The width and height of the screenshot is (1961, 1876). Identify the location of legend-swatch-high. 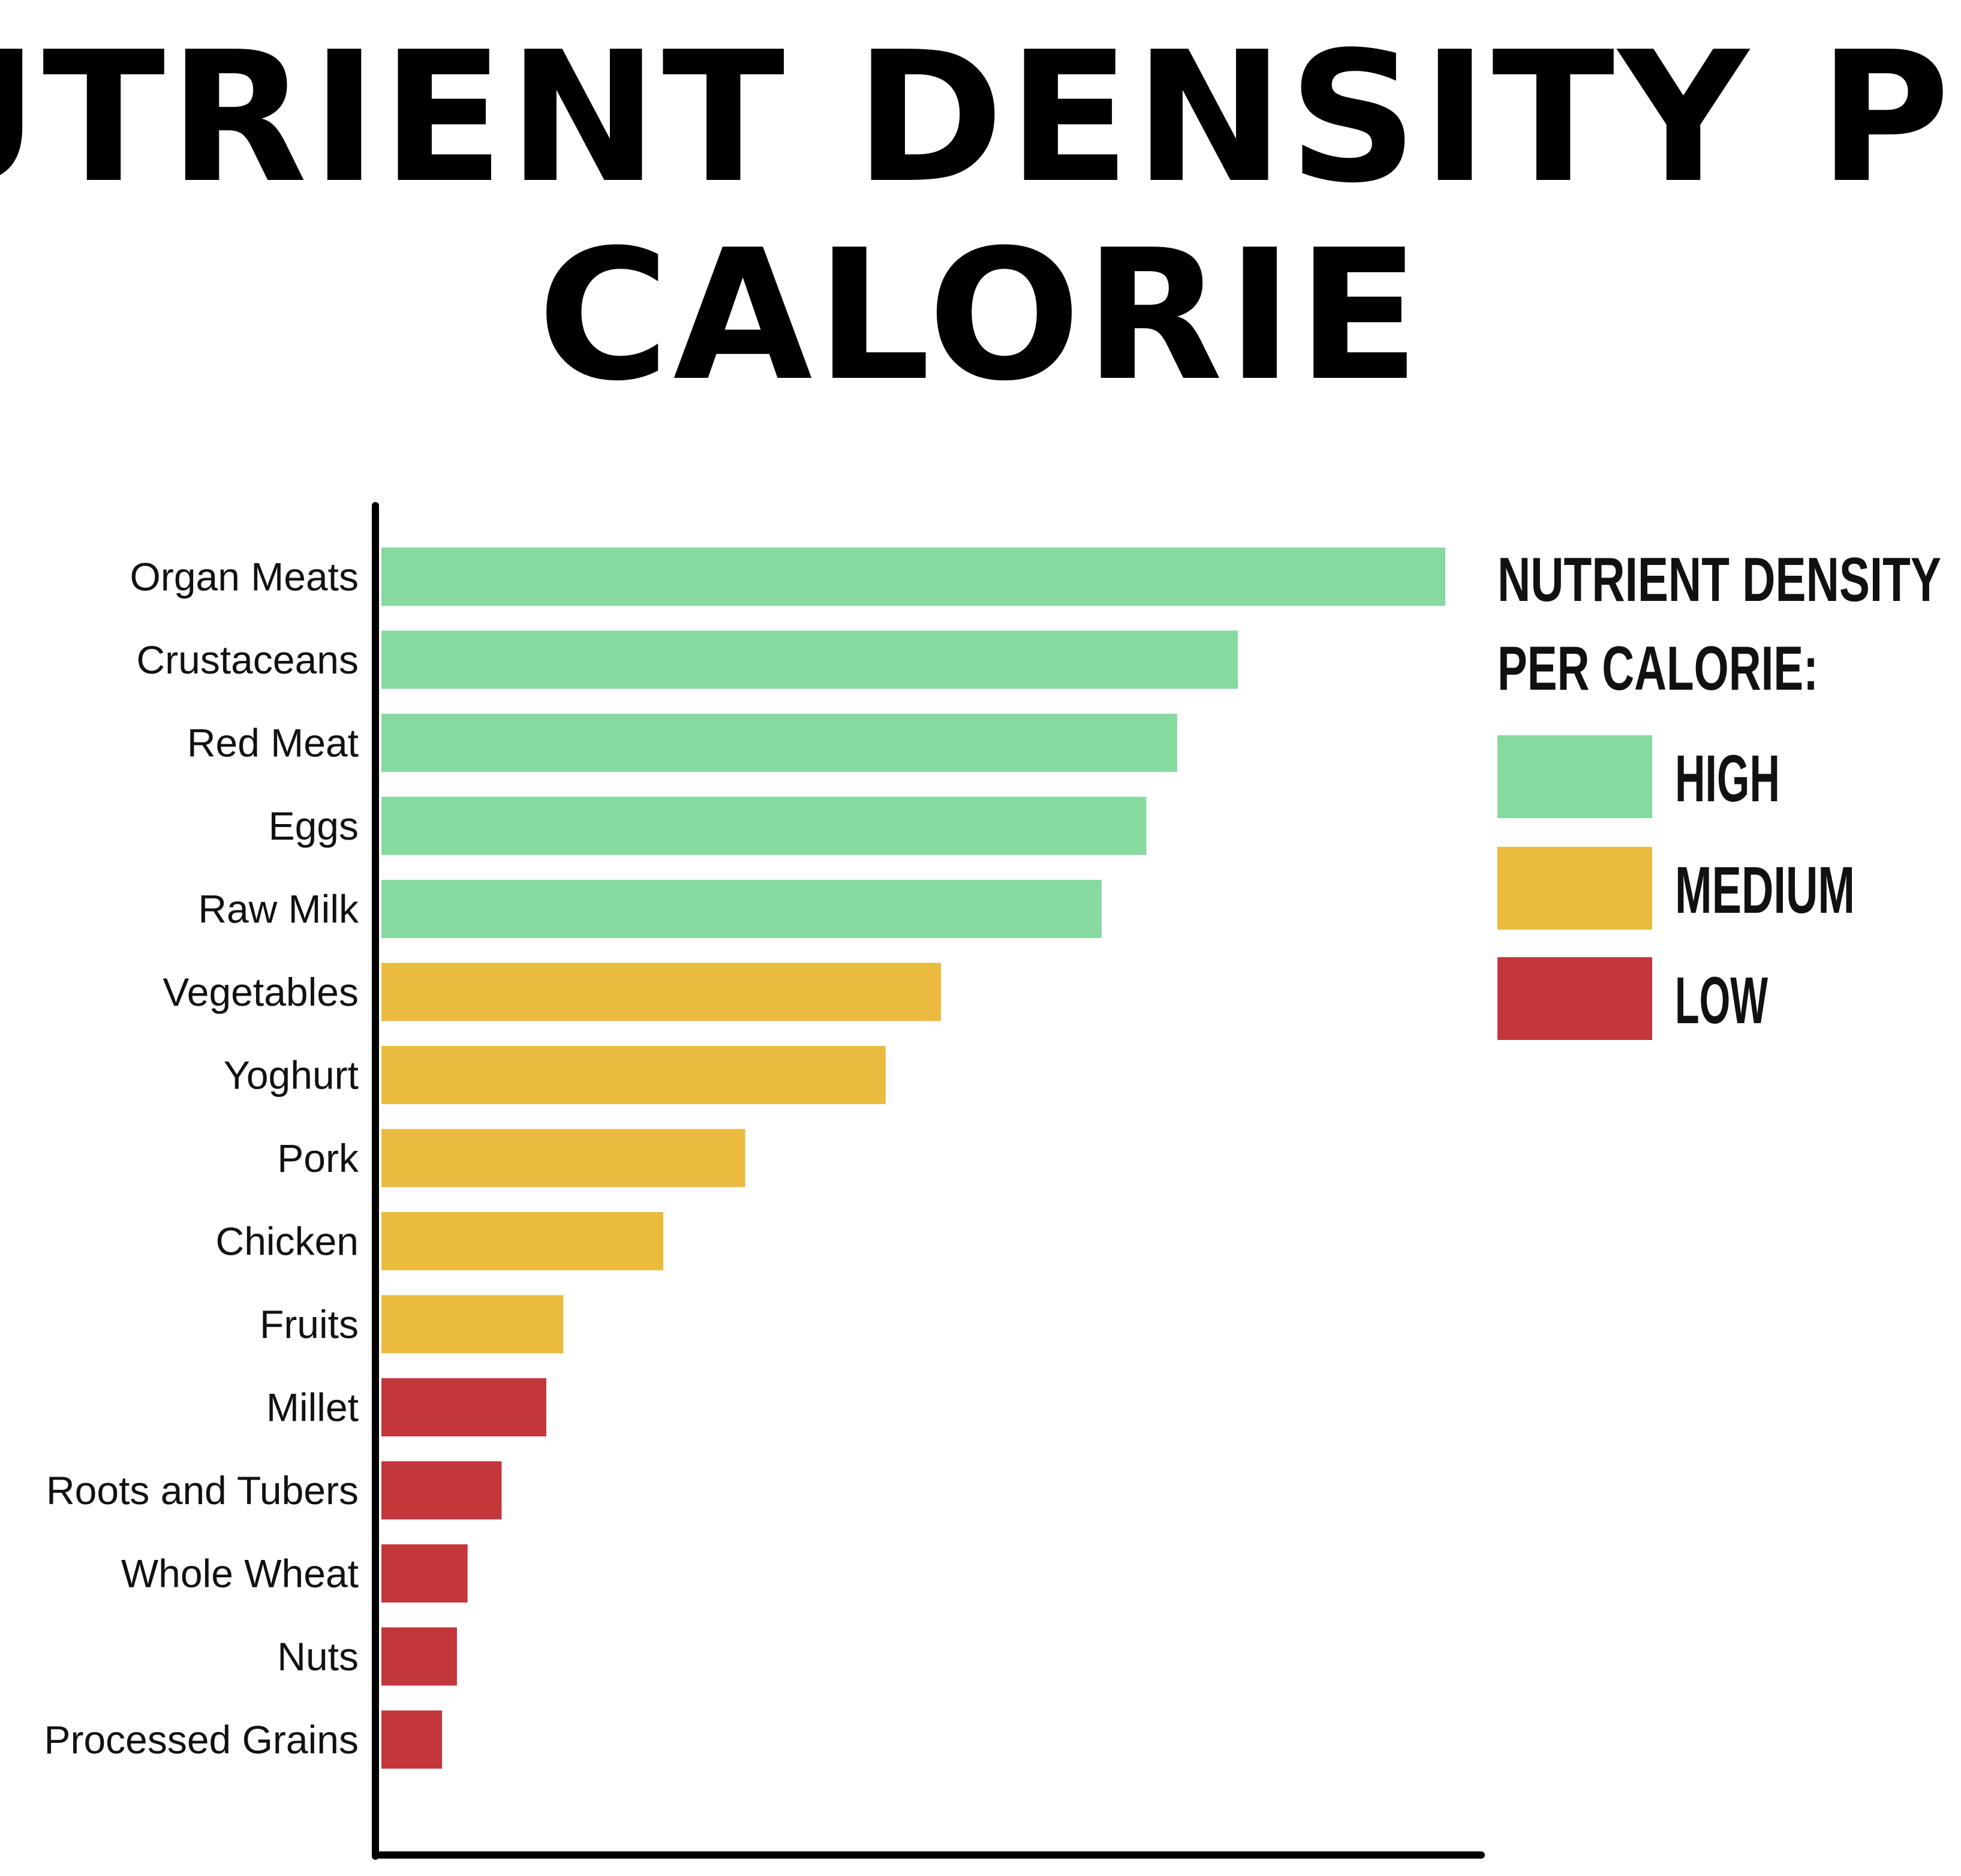
(1574, 777).